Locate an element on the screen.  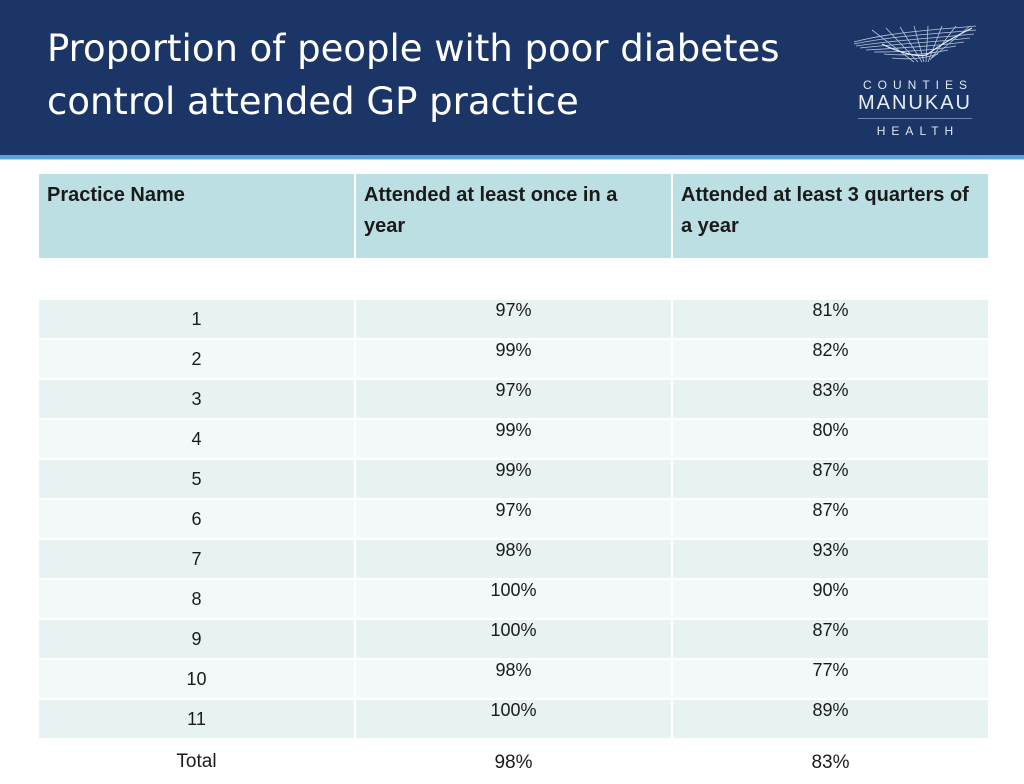
attended-three-quarters-cell: 80% is located at coordinates (830, 439).